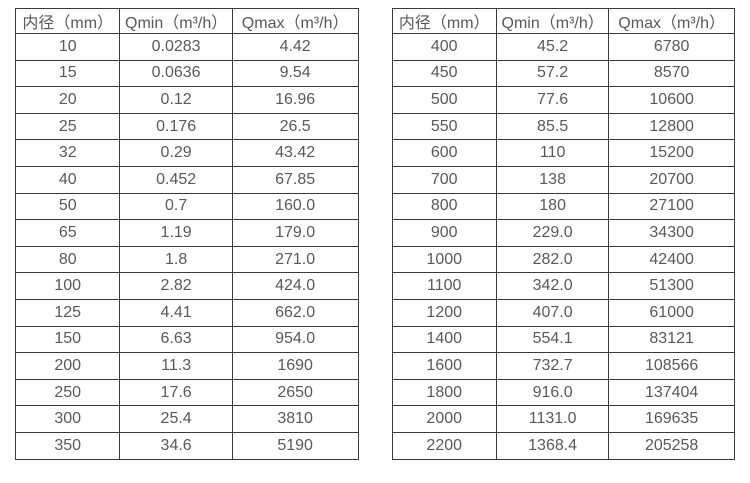 This screenshot has width=750, height=483. What do you see at coordinates (176, 339) in the screenshot?
I see `table-cell: 6.63` at bounding box center [176, 339].